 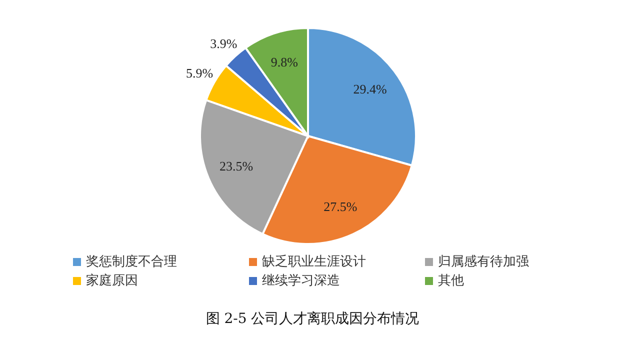 I want to click on data-label: 29.4%, so click(x=370, y=89).